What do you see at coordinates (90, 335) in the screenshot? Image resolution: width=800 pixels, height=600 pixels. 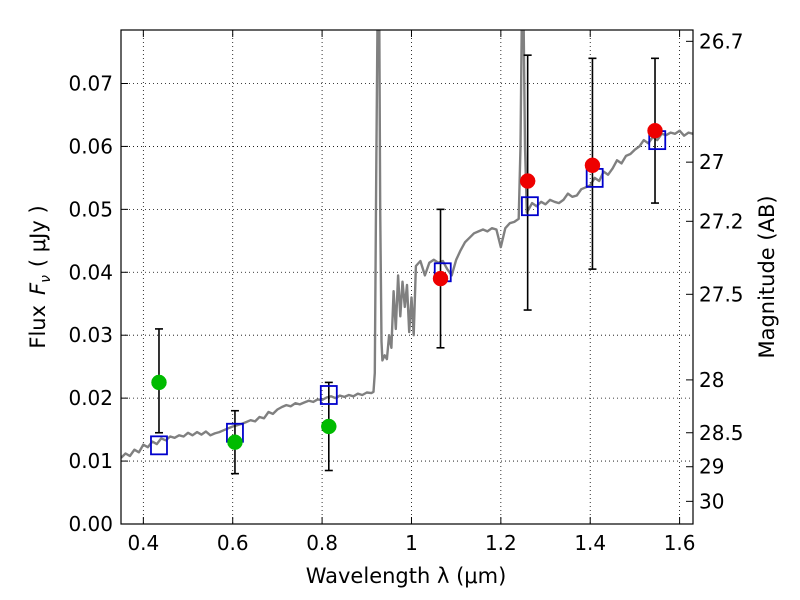 I see `y-tick-label: 0.03` at bounding box center [90, 335].